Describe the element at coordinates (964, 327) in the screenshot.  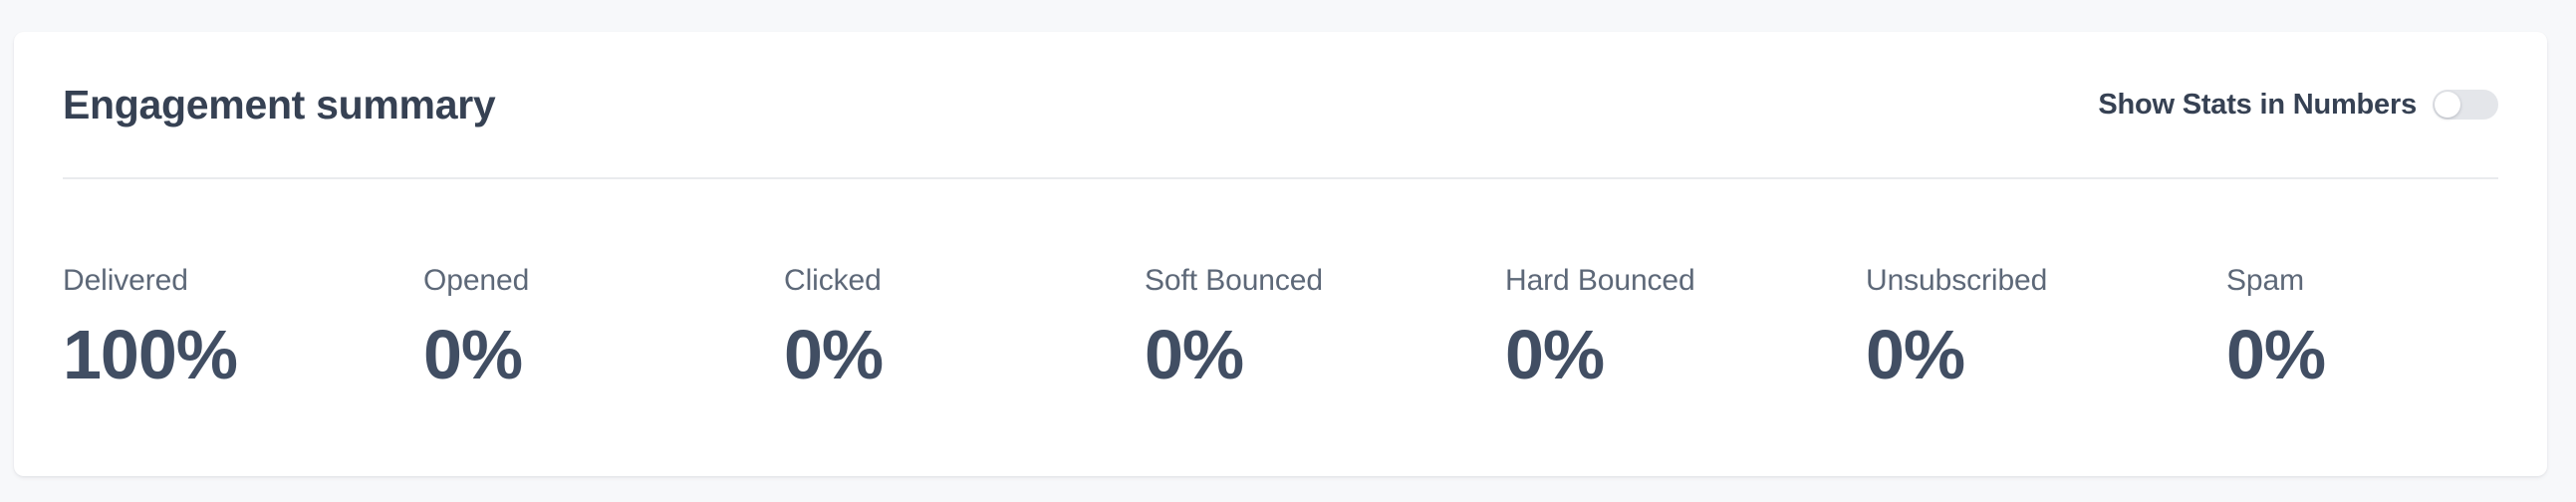
I see `stat-column-clicked: Clicked 0%` at that location.